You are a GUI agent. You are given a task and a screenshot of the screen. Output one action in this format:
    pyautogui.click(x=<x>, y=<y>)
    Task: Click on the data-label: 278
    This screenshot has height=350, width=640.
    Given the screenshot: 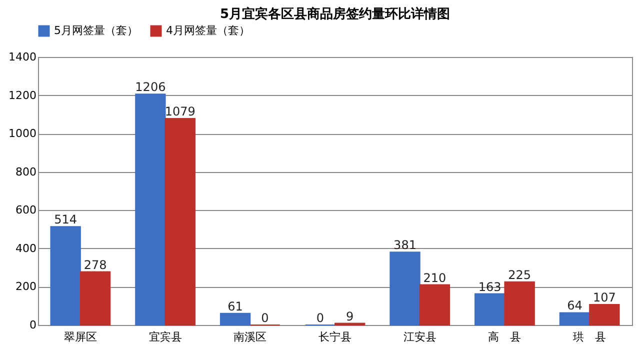 What is the action you would take?
    pyautogui.click(x=95, y=265)
    